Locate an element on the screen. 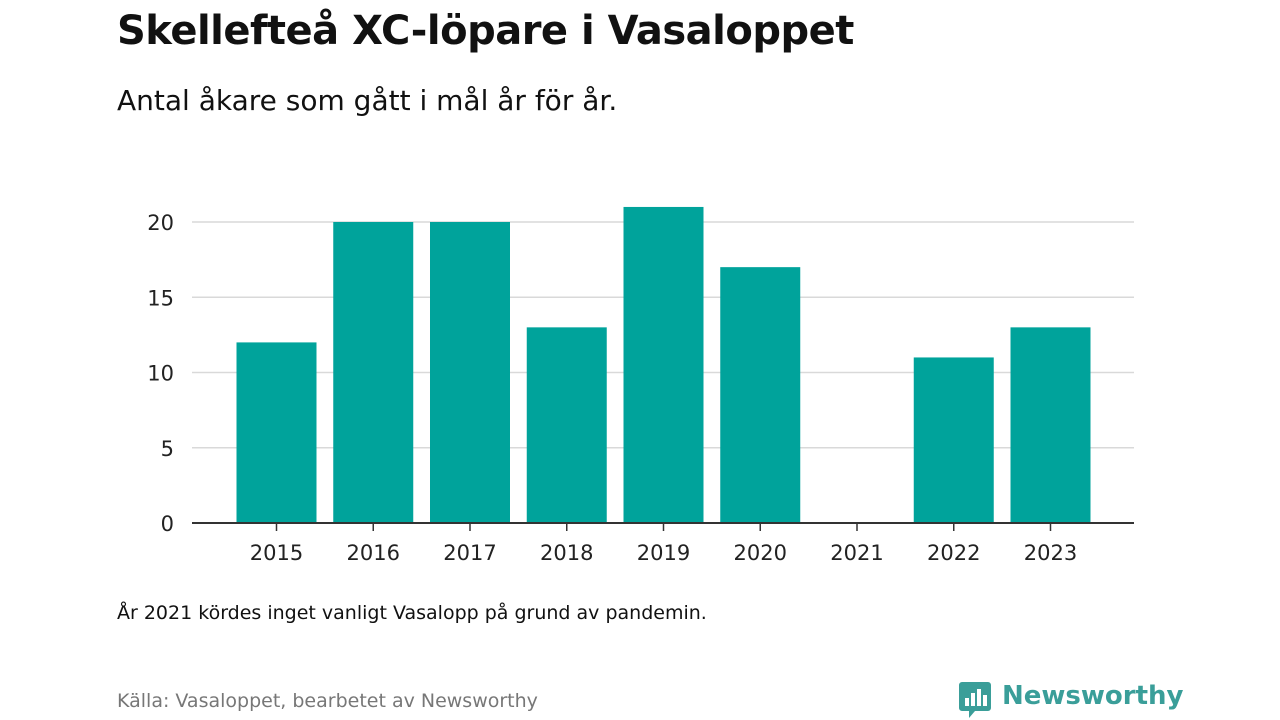  bar-2016 is located at coordinates (373, 372).